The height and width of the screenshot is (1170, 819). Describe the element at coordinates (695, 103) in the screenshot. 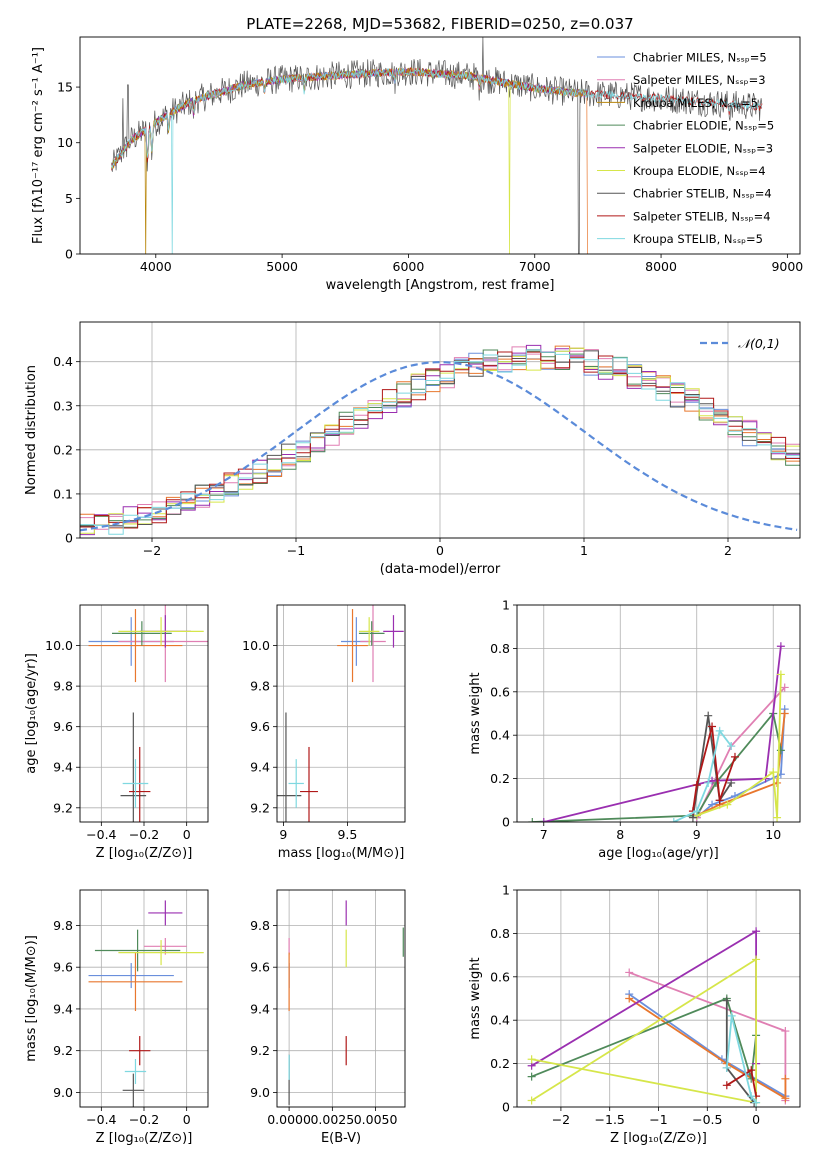

I see `legend-entry: Kroupa MILES, Nₛₛₚ=5` at that location.